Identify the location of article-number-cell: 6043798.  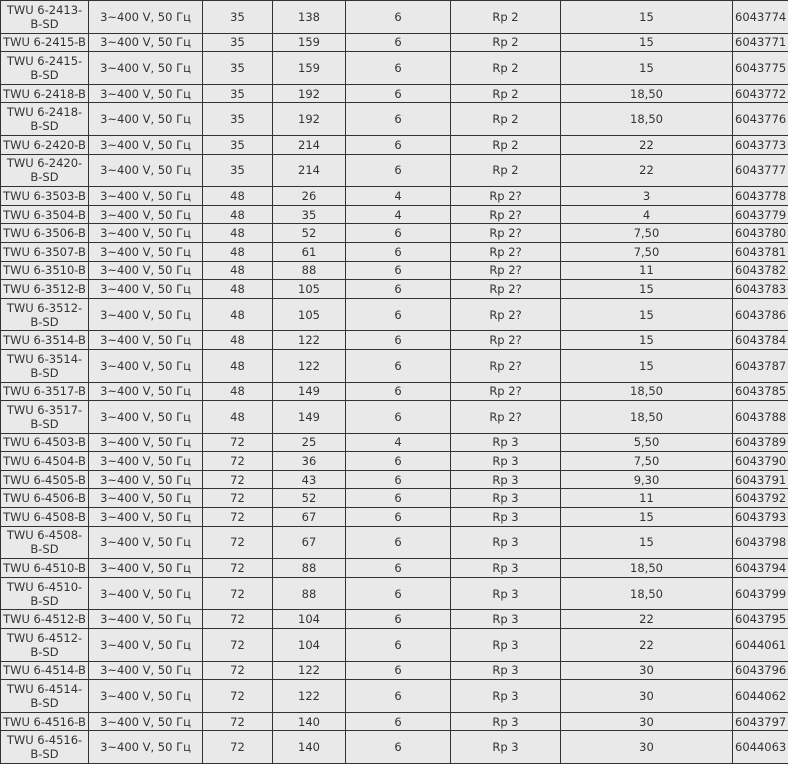
(760, 542).